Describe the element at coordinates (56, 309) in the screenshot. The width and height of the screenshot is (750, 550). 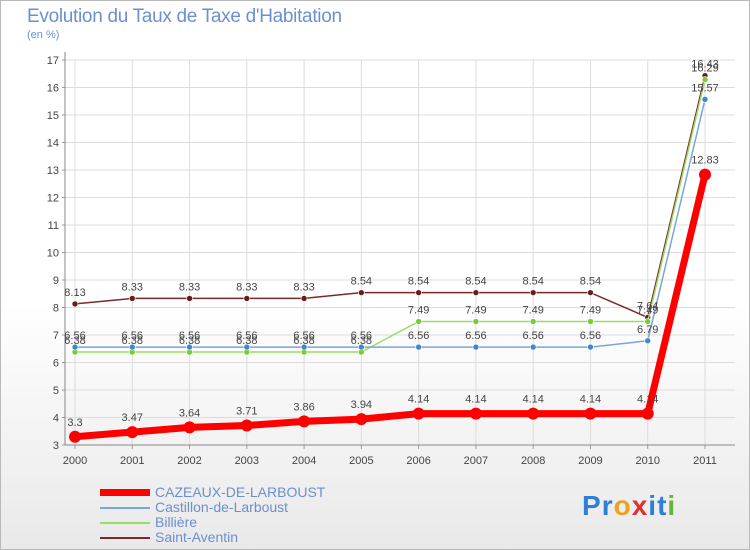
I see `y-tick-label: 8` at that location.